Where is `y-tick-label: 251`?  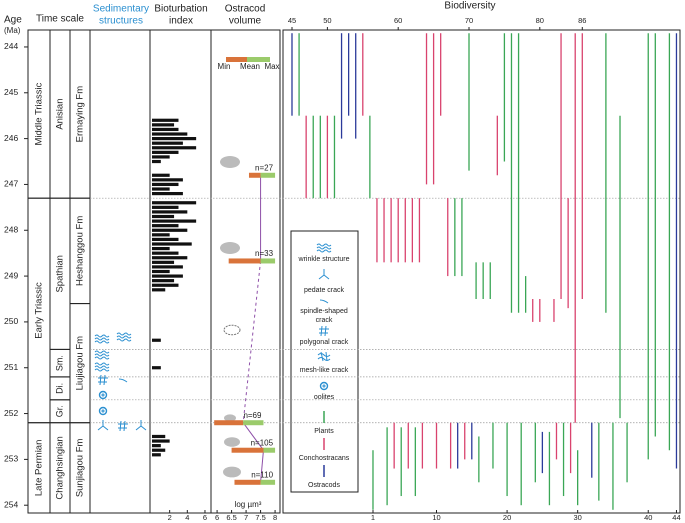
y-tick-label: 251 is located at coordinates (11, 367).